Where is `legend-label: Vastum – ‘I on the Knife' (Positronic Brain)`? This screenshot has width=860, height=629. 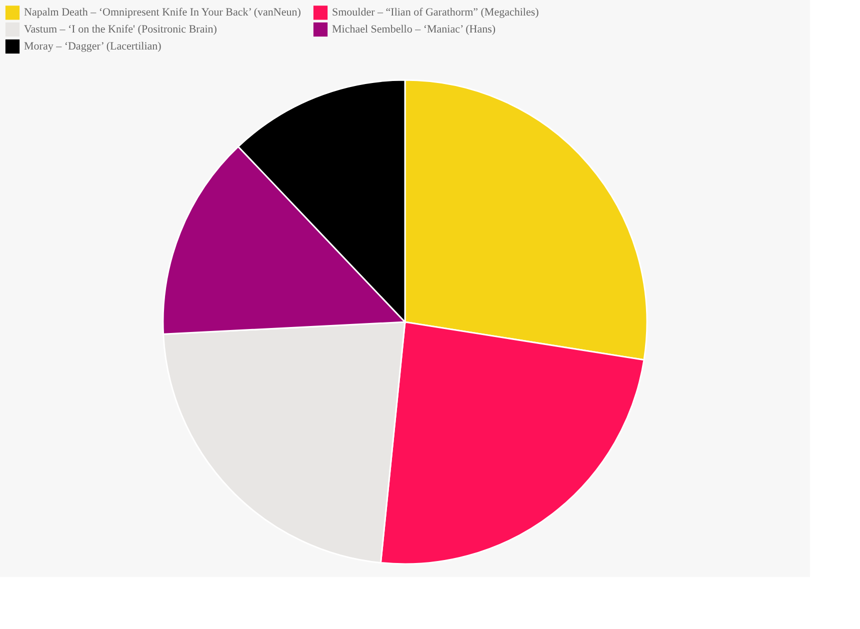 legend-label: Vastum – ‘I on the Knife' (Positronic Brain) is located at coordinates (121, 30).